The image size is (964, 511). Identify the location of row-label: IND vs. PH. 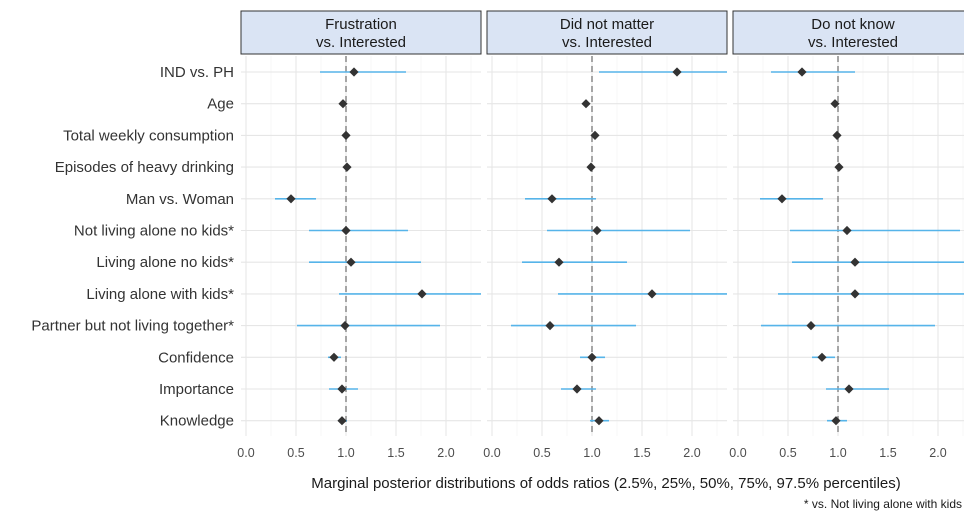
(197, 72).